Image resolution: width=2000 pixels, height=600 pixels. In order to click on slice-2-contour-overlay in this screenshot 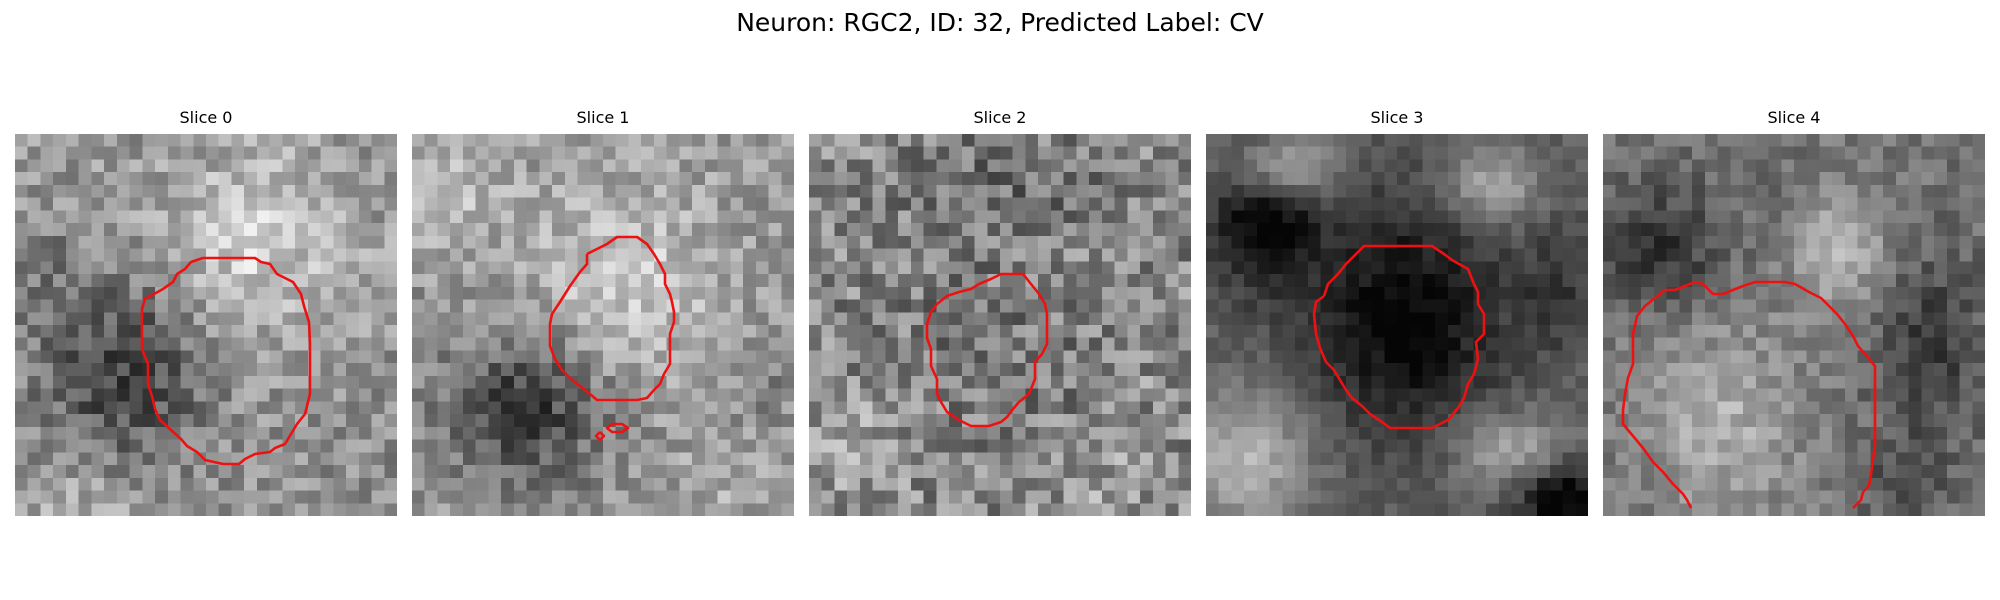, I will do `click(987, 350)`.